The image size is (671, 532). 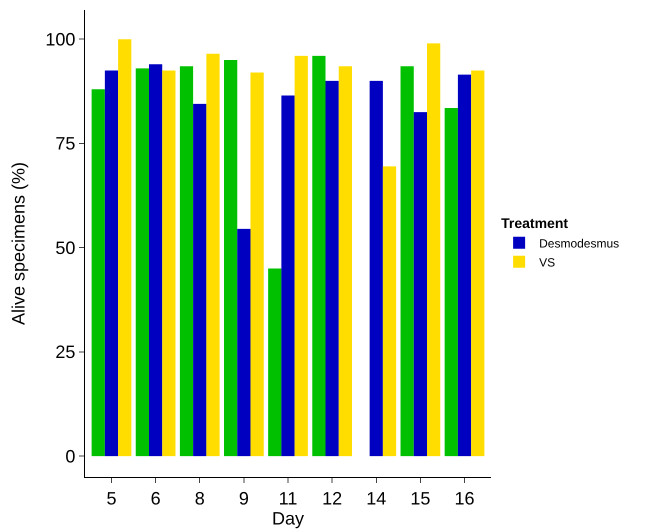 I want to click on x-tick-label: 15, so click(x=420, y=498).